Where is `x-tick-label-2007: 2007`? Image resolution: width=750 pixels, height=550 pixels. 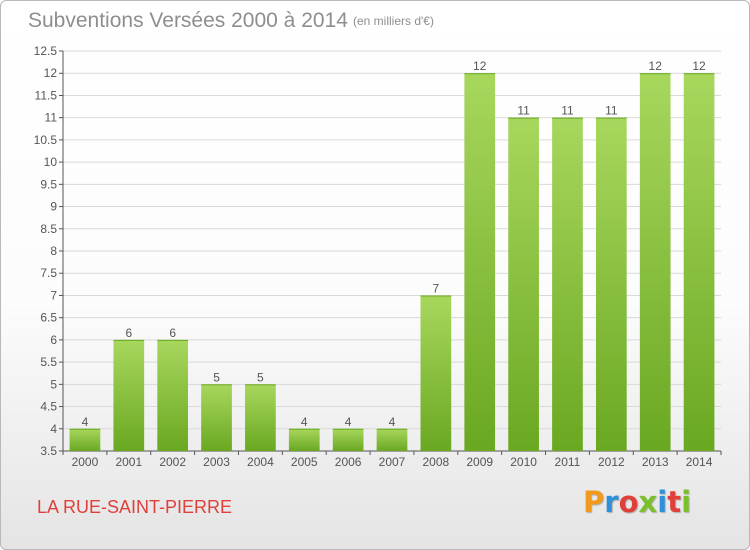 x-tick-label-2007: 2007 is located at coordinates (392, 462).